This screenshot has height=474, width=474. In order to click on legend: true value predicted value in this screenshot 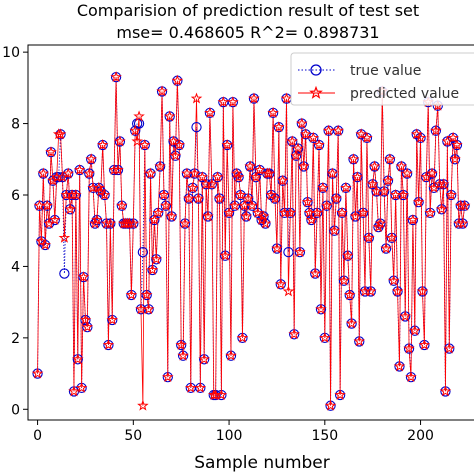, I will do `click(382, 79)`.